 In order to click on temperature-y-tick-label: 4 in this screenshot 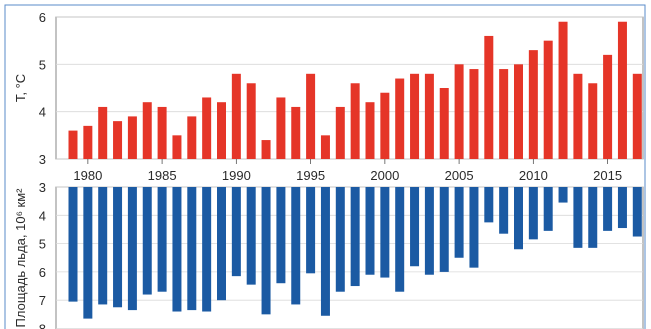, I will do `click(42, 112)`.